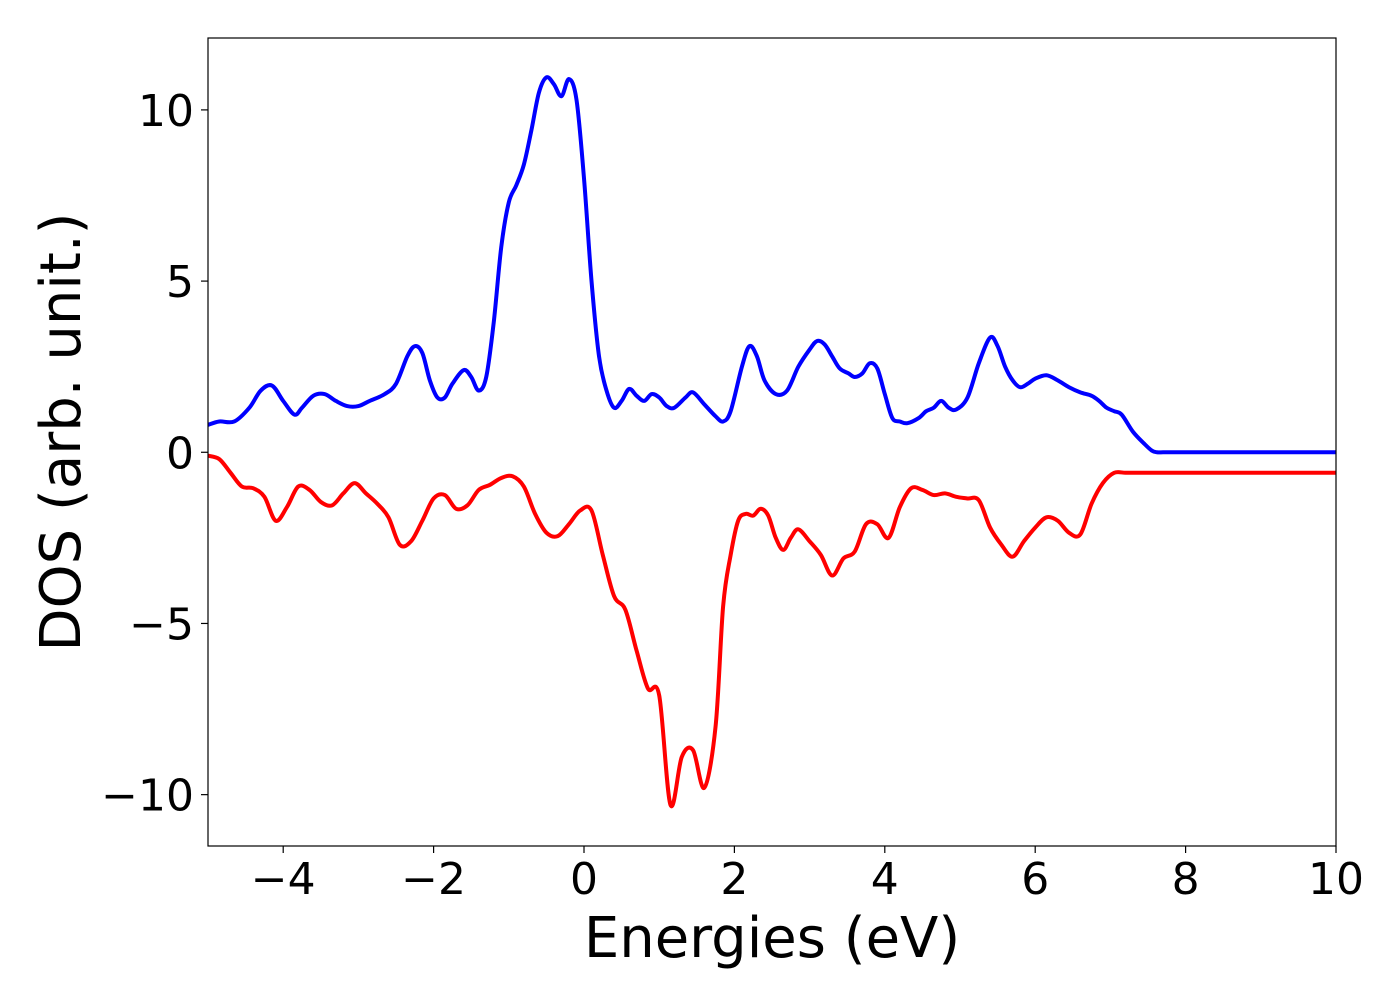 This screenshot has height=1000, width=1400. What do you see at coordinates (283, 879) in the screenshot?
I see `x-tick-label: −4` at bounding box center [283, 879].